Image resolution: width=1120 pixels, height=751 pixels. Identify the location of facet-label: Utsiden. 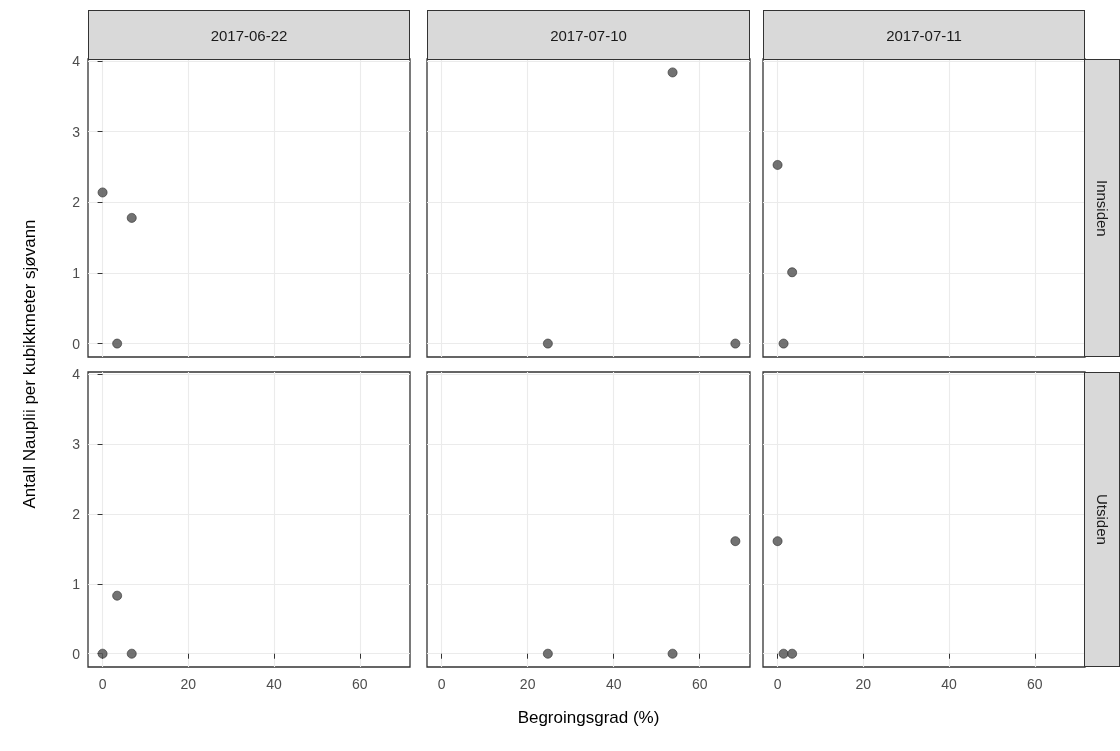
(1102, 519).